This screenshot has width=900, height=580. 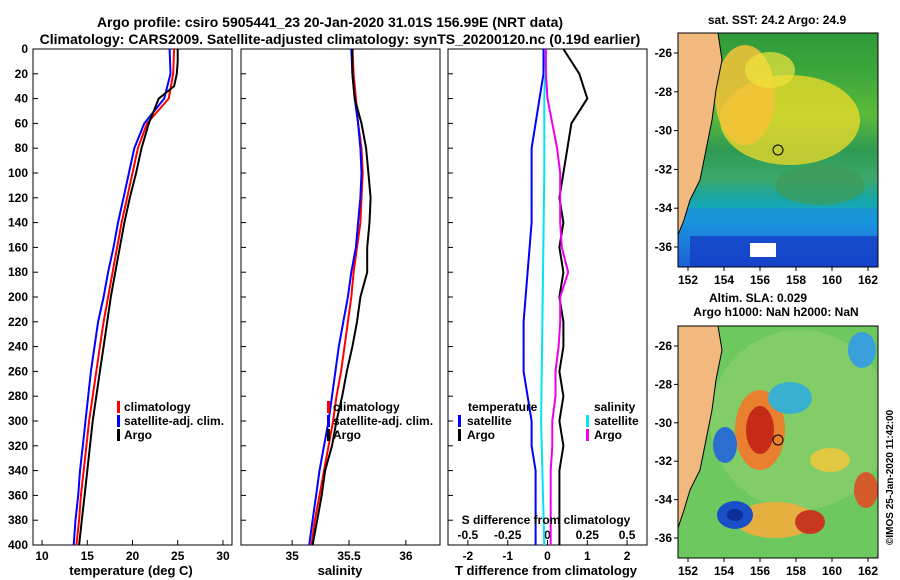 I want to click on legend-title-temperature: temperature, so click(x=503, y=407).